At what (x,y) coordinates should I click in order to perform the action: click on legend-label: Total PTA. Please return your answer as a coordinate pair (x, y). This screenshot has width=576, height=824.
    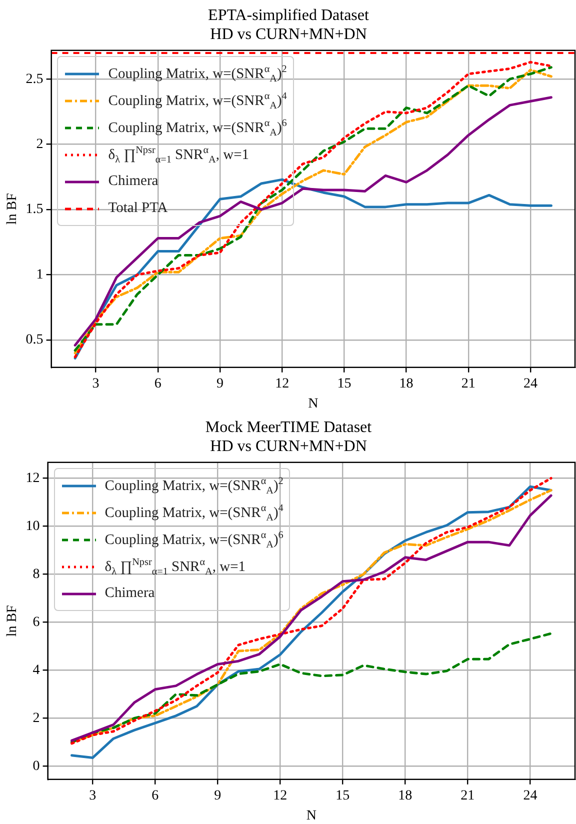
    Looking at the image, I should click on (138, 209).